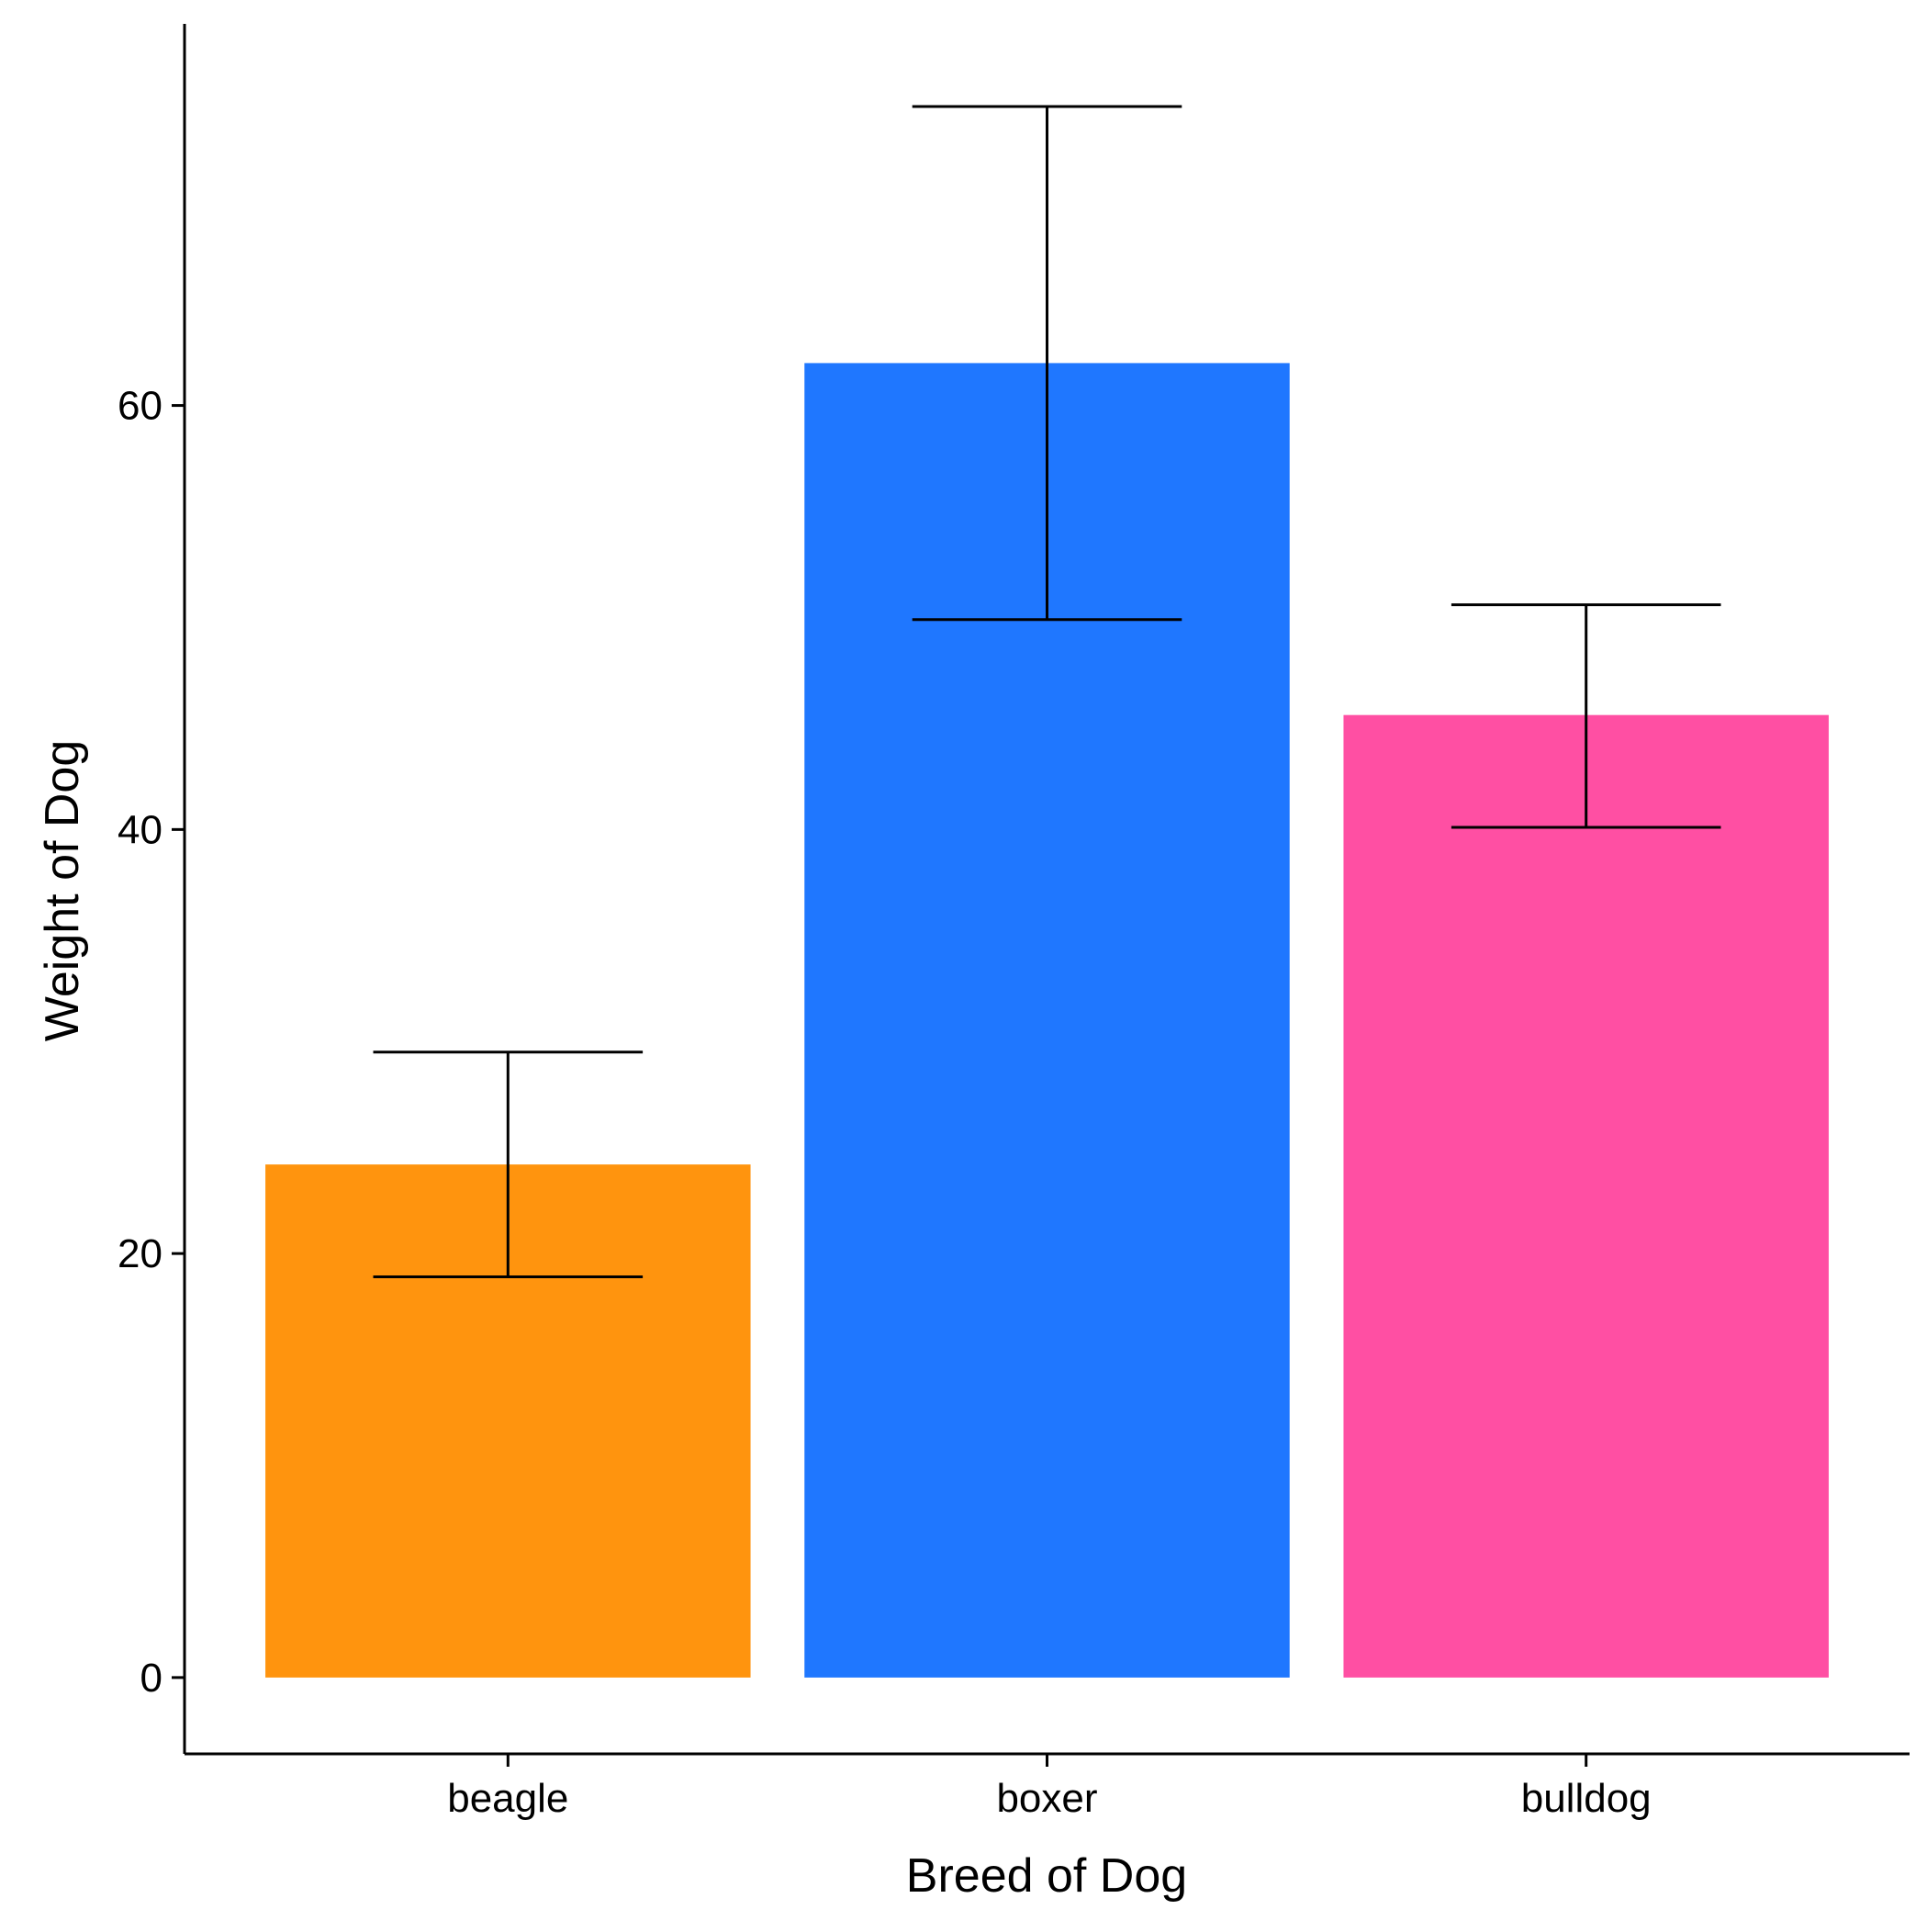 This screenshot has width=1927, height=1932. Describe the element at coordinates (1047, 1876) in the screenshot. I see `x-axis-title: Breed of Dog` at that location.